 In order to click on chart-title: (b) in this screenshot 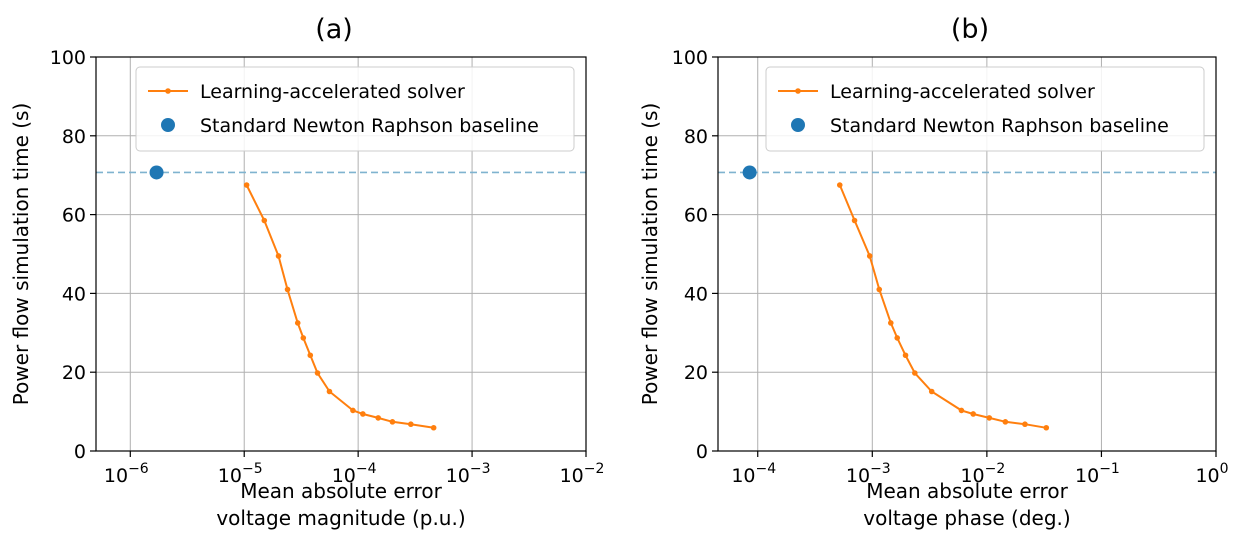, I will do `click(970, 29)`.